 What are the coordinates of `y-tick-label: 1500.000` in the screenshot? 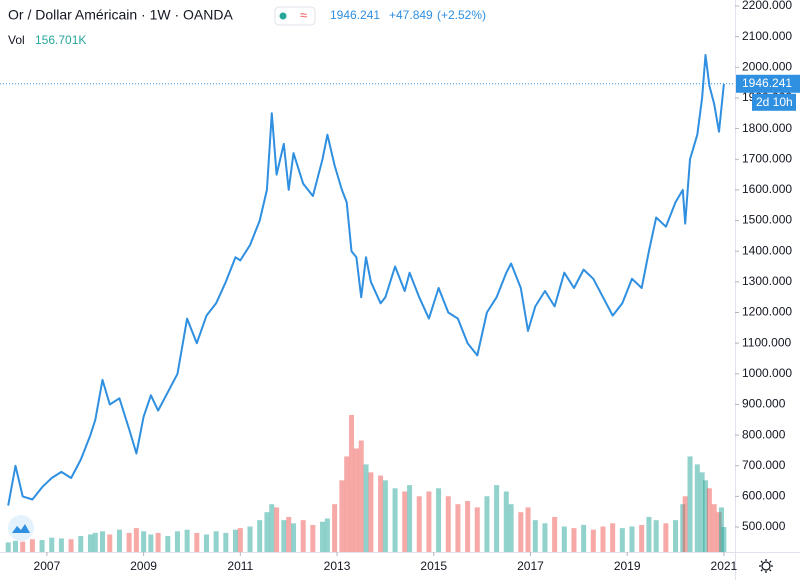 It's located at (767, 220).